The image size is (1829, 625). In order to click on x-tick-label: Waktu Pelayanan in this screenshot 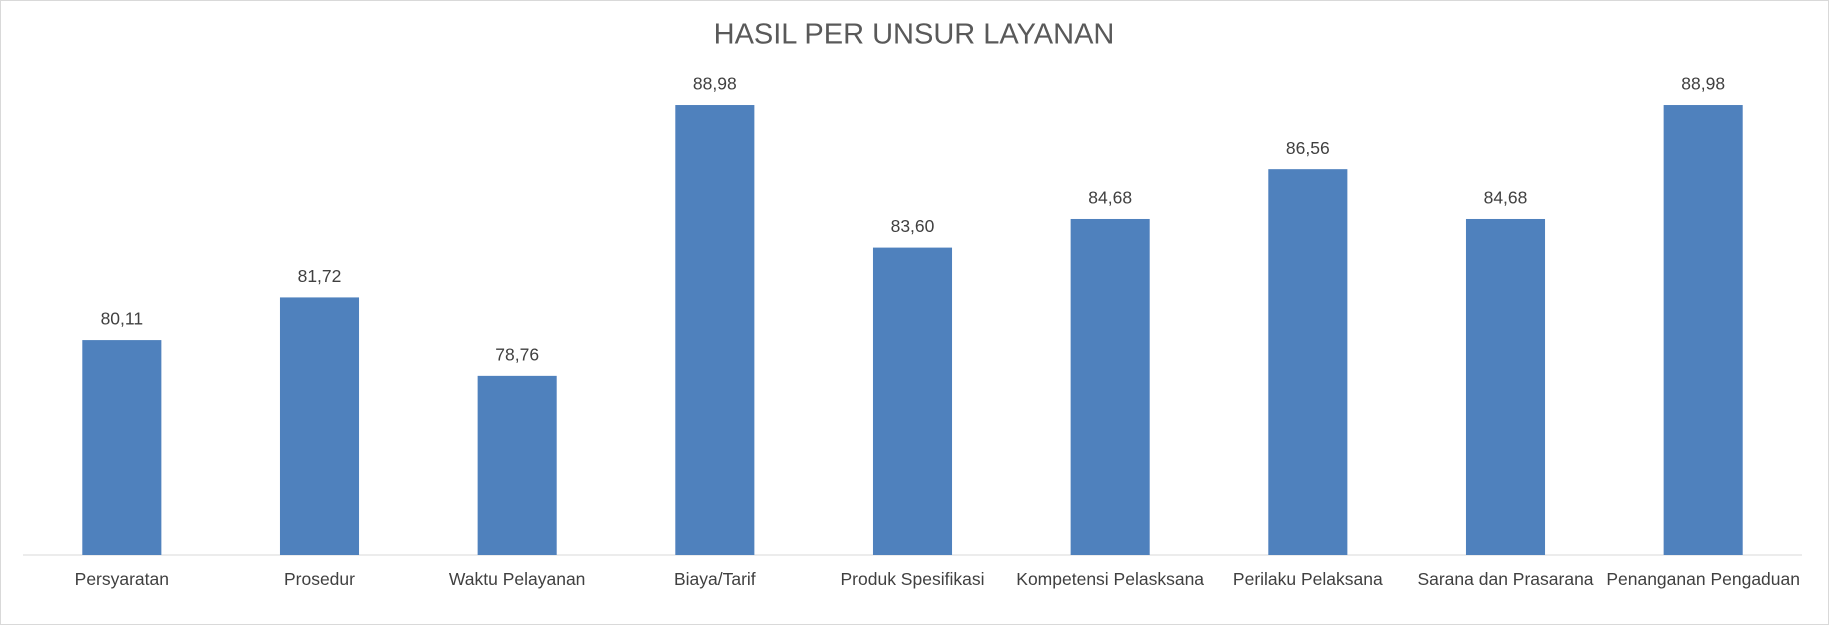, I will do `click(517, 579)`.